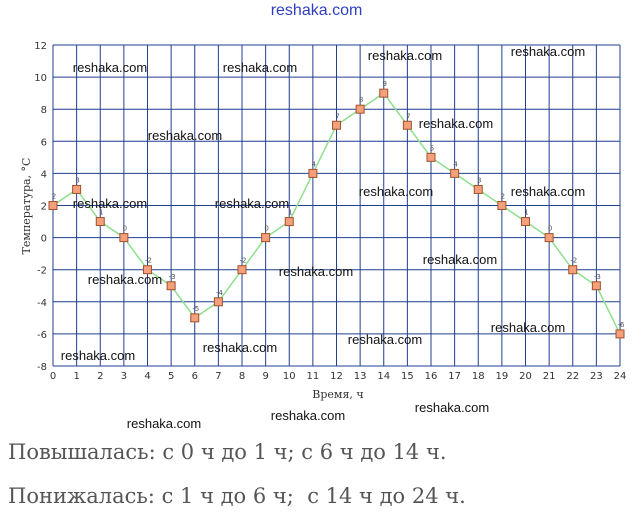 The height and width of the screenshot is (525, 633). I want to click on y-tick-label: 12, so click(40, 46).